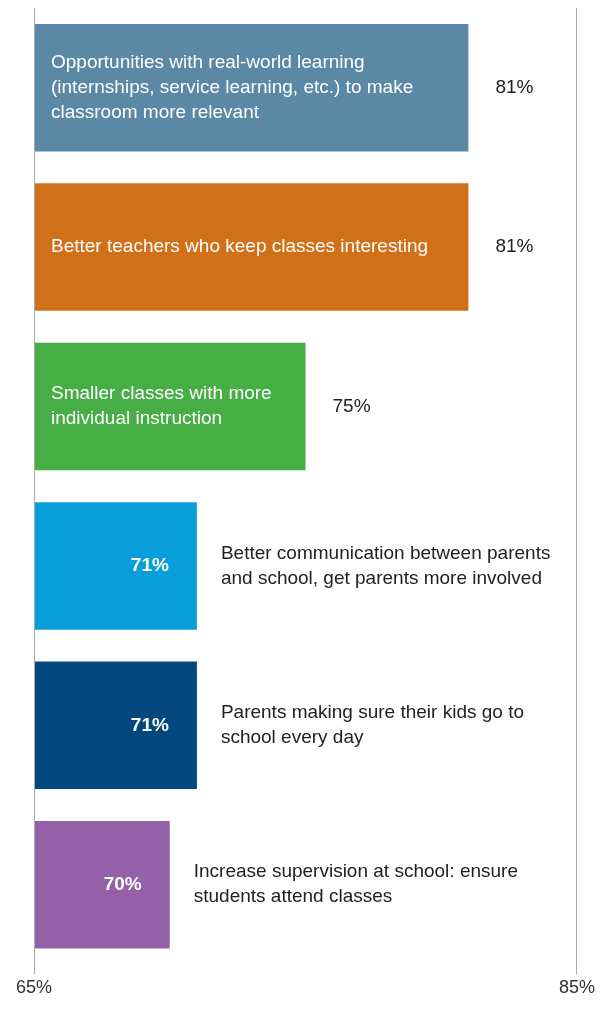  What do you see at coordinates (355, 883) in the screenshot?
I see `y-tick-label: Increase supervision at school: ensure students attend classes` at bounding box center [355, 883].